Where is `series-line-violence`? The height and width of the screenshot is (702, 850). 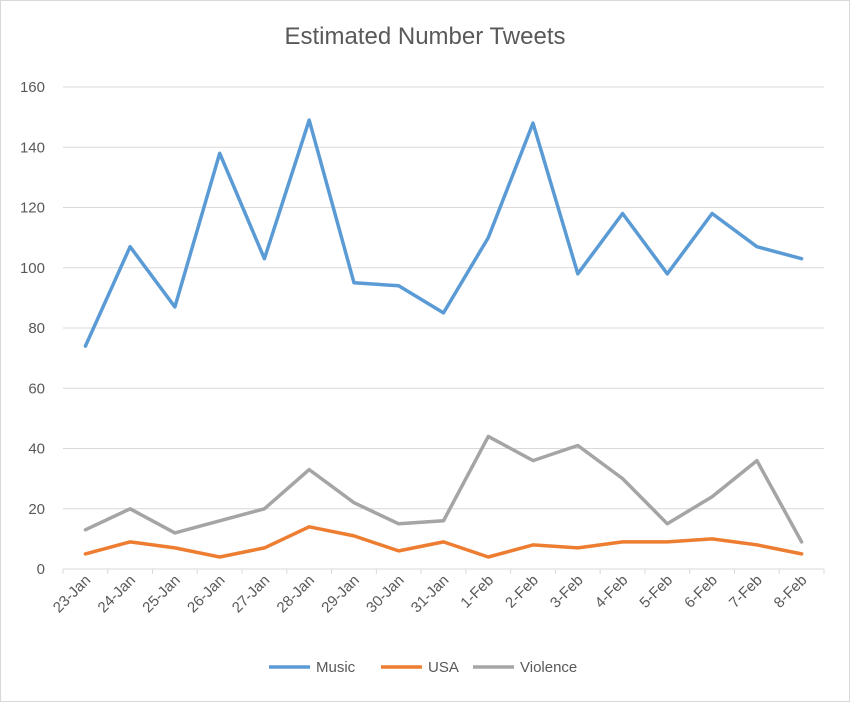
series-line-violence is located at coordinates (443, 489).